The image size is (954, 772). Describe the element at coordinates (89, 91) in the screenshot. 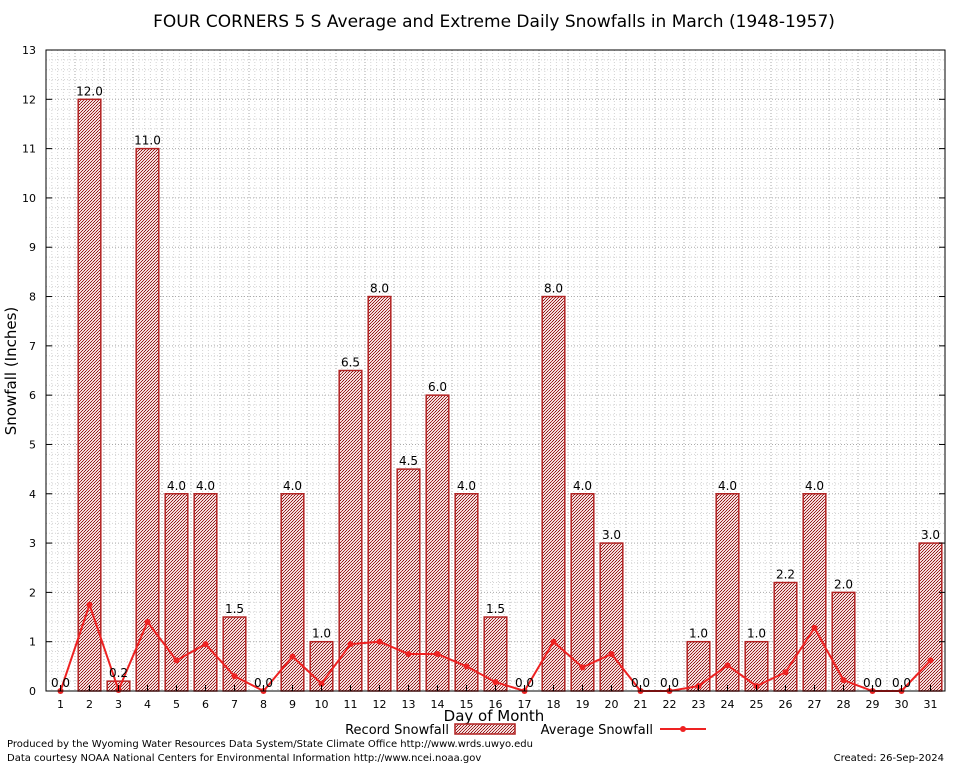

I see `bar-label-day-2: 12.0` at that location.